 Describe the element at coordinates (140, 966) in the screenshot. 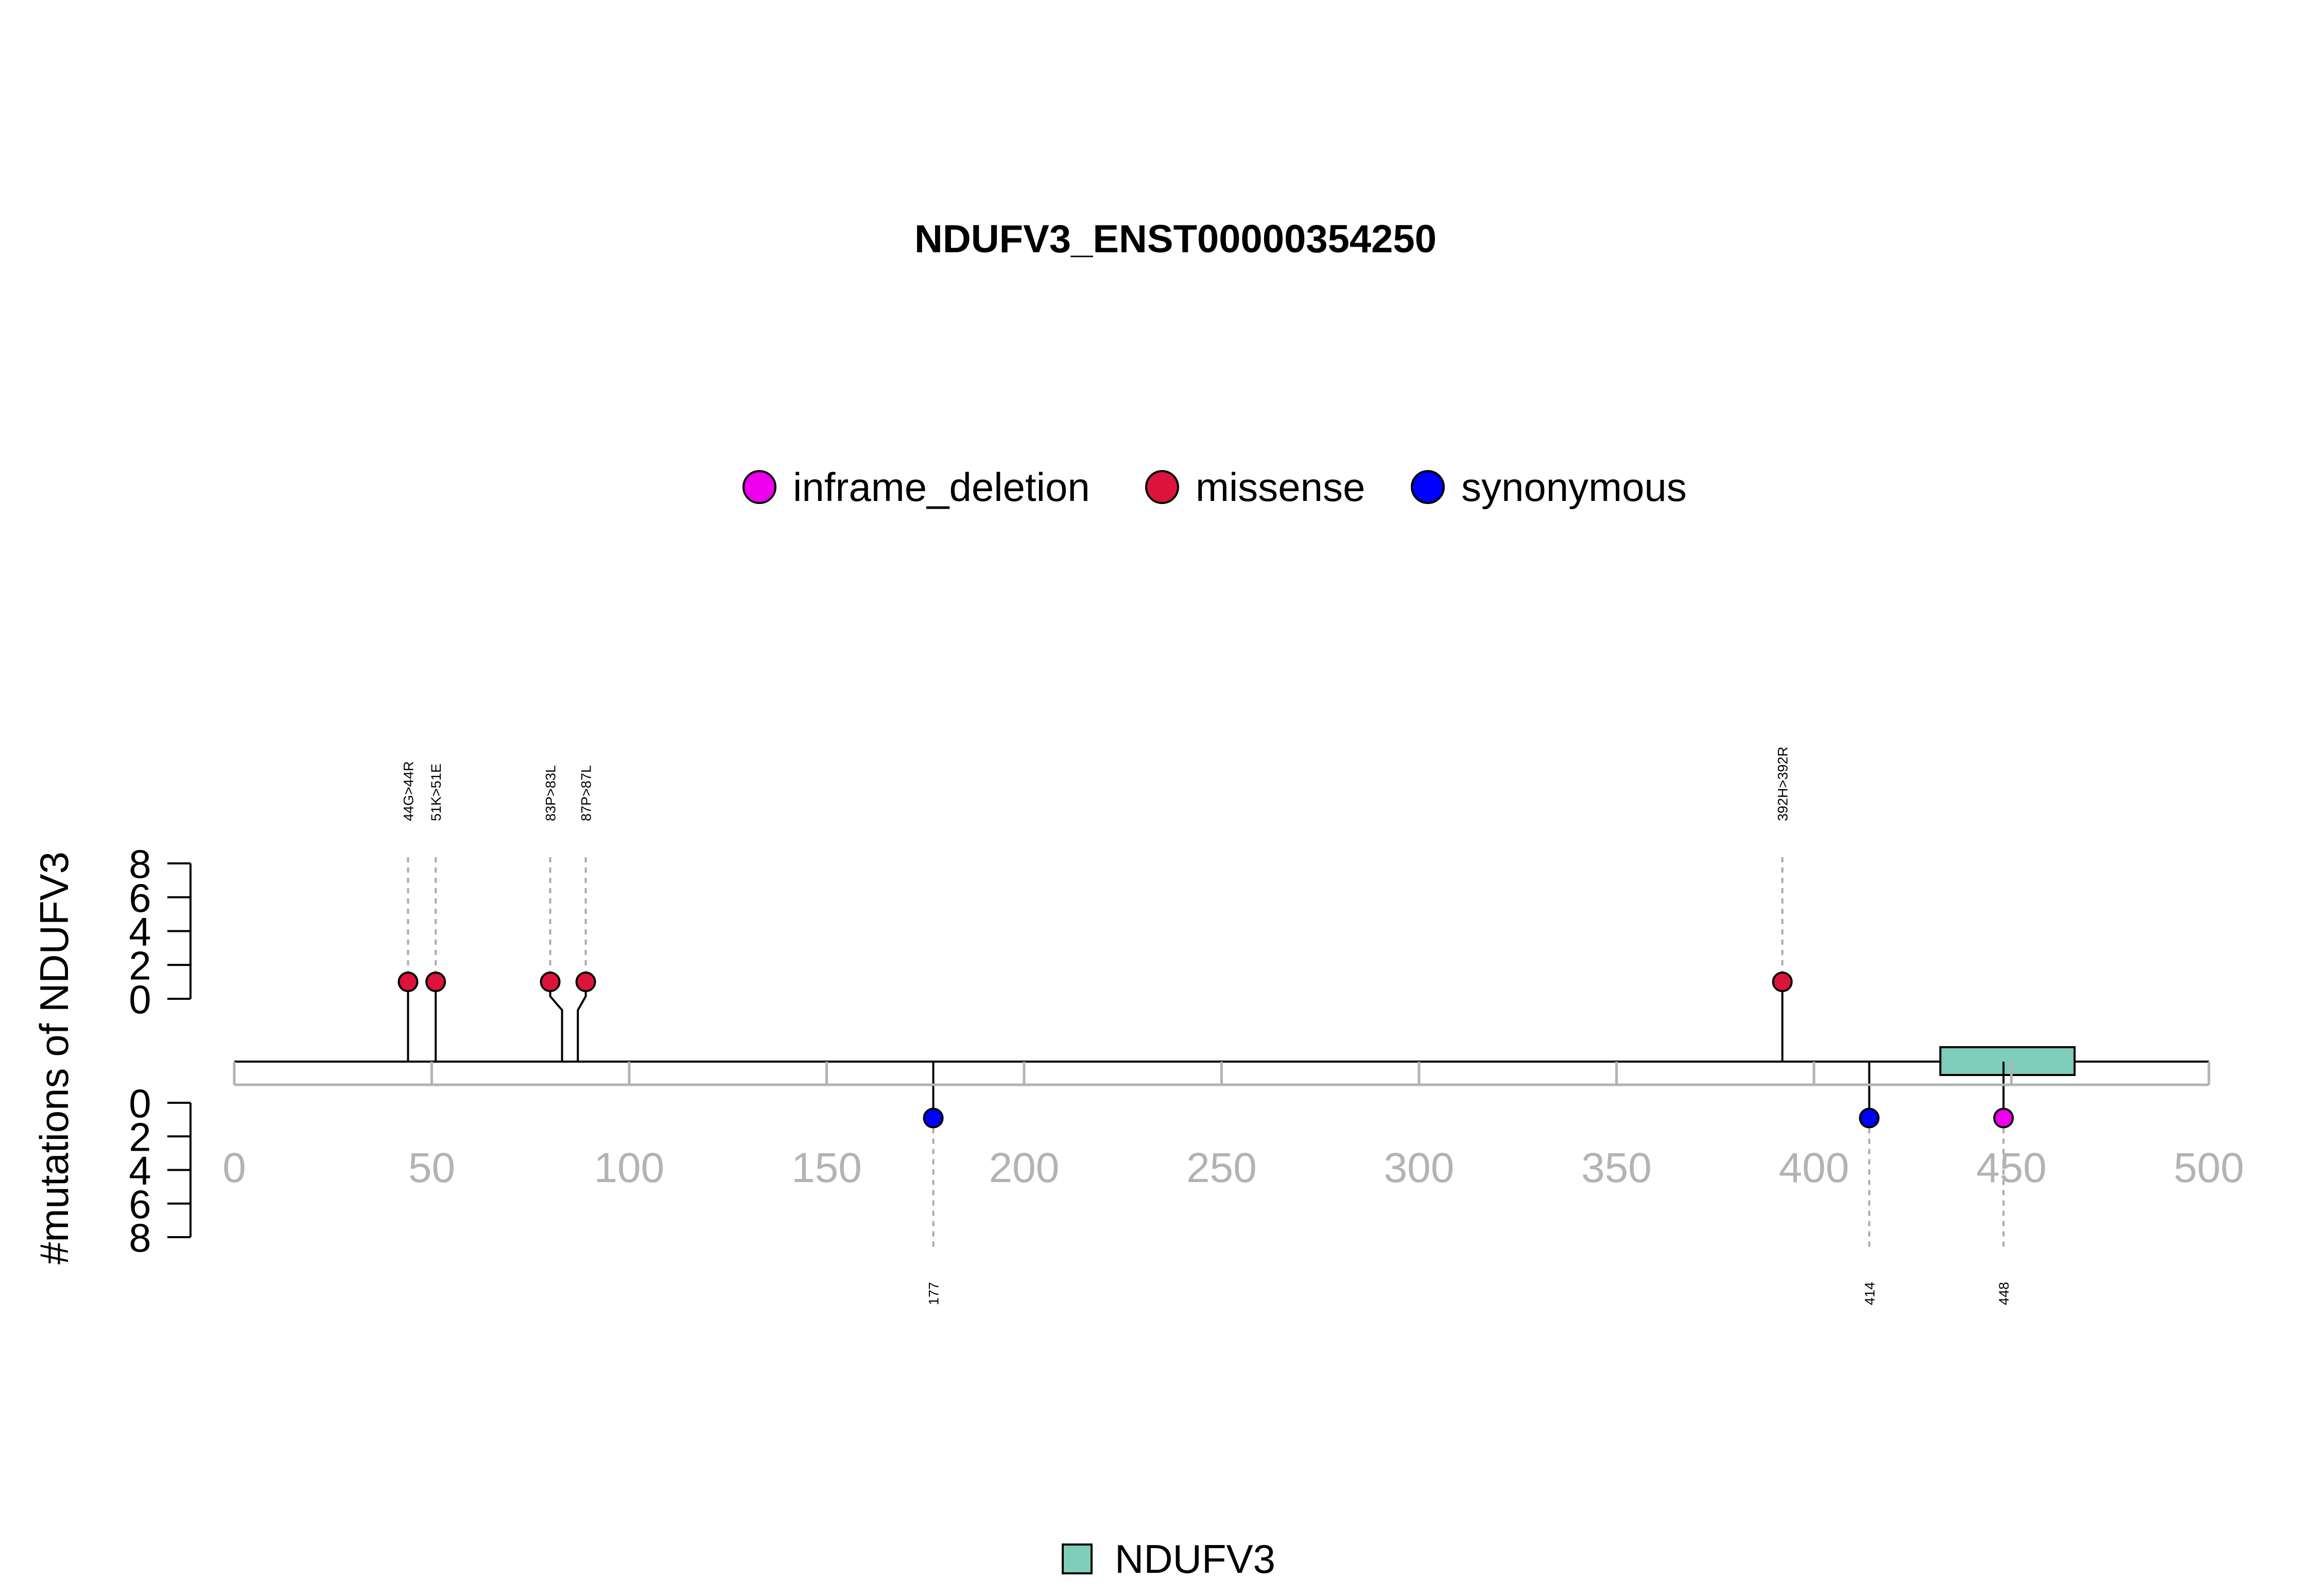

I see `y-top-tick-label-2: 2` at that location.